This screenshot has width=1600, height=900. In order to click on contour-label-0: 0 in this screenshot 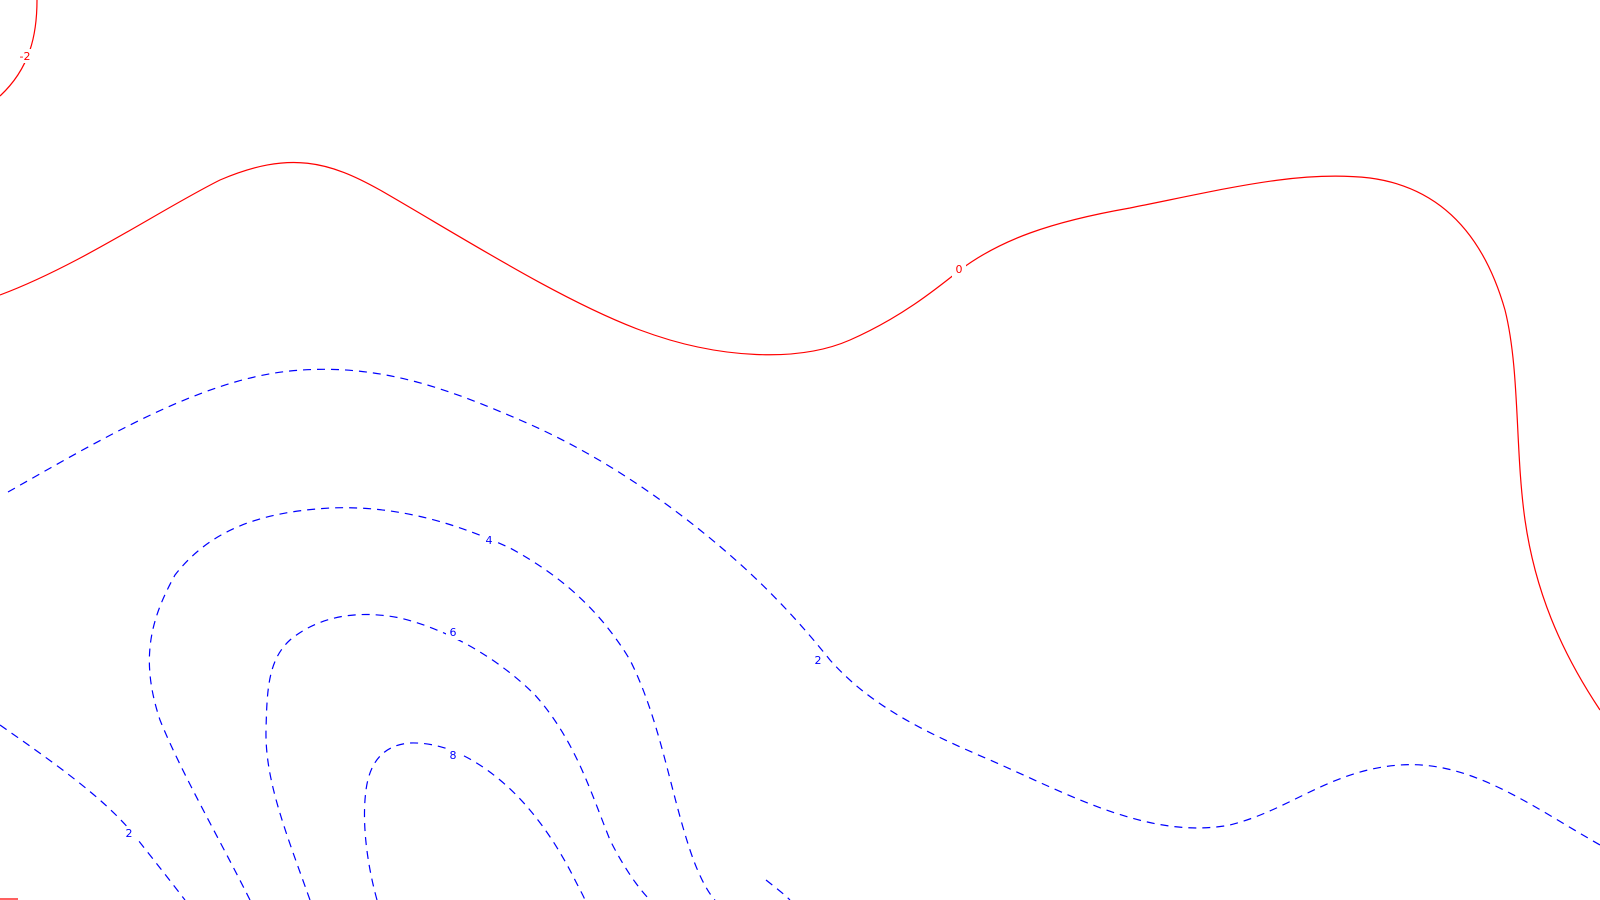, I will do `click(959, 269)`.